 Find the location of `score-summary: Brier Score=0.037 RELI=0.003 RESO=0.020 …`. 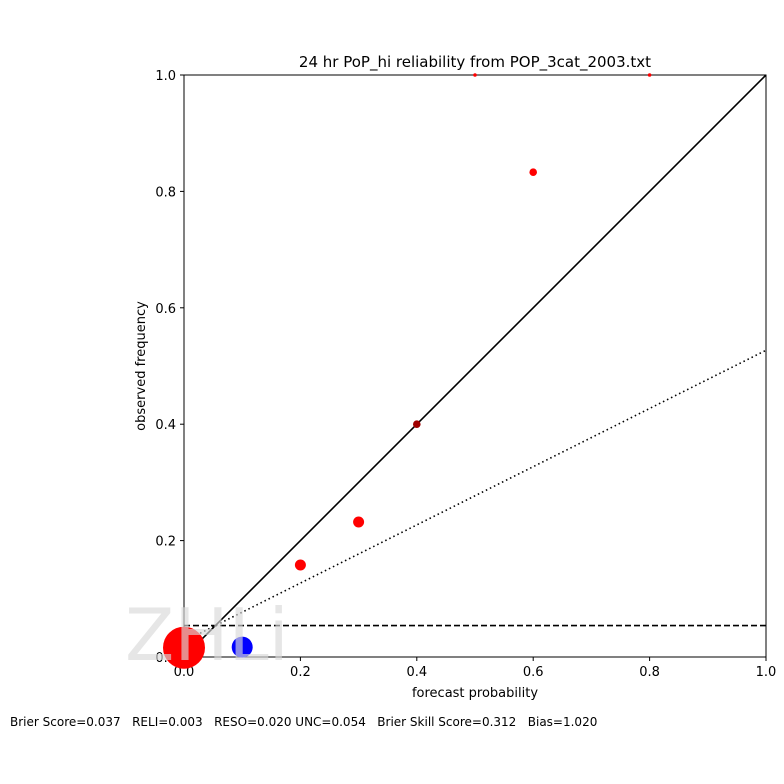

score-summary: Brier Score=0.037 RELI=0.003 RESO=0.020 … is located at coordinates (304, 722).